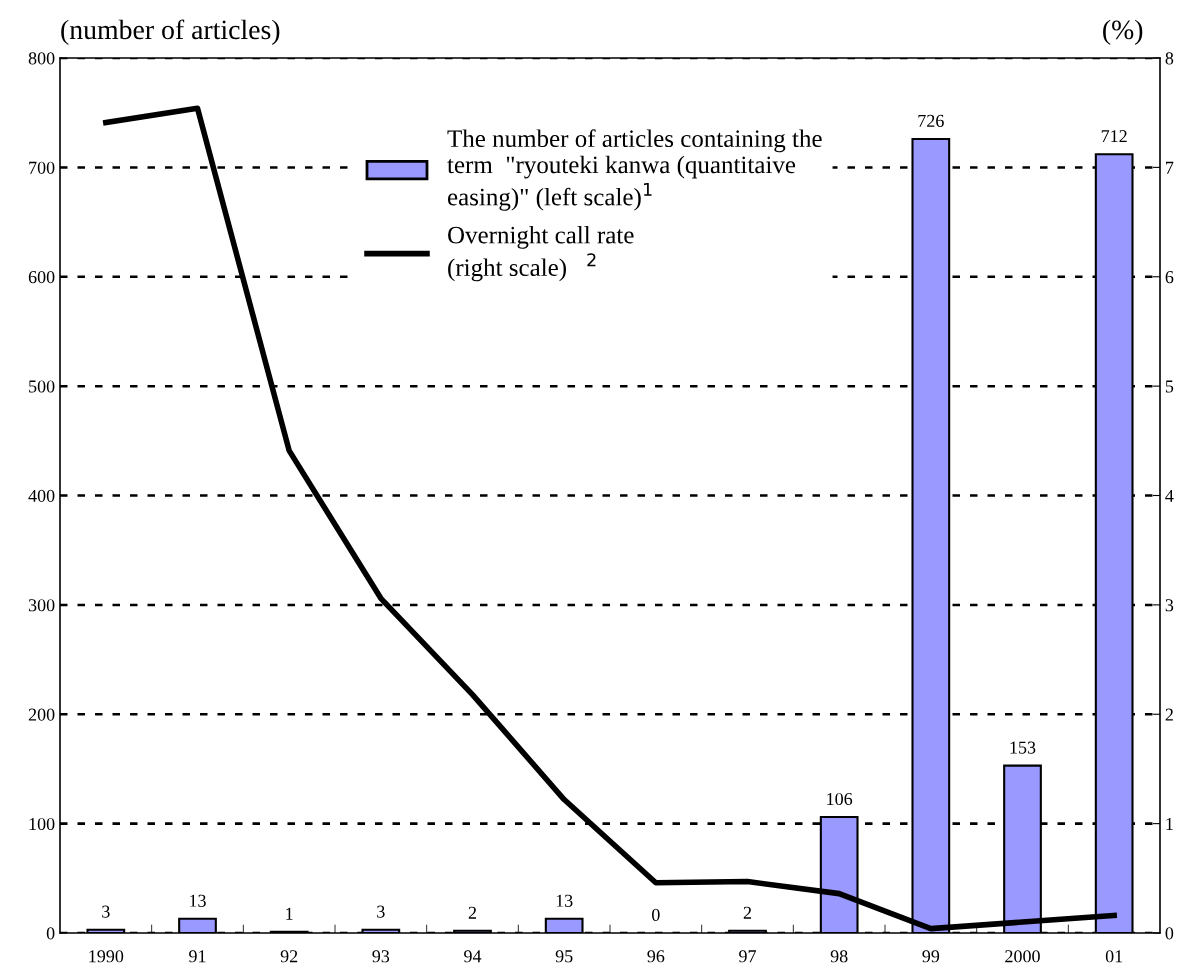 Image resolution: width=1190 pixels, height=973 pixels. Describe the element at coordinates (634, 170) in the screenshot. I see `legend-label: The number of articles containing the term "ryouteki kanwa (quantitaive easing)" (left scale)$^{1}$` at that location.